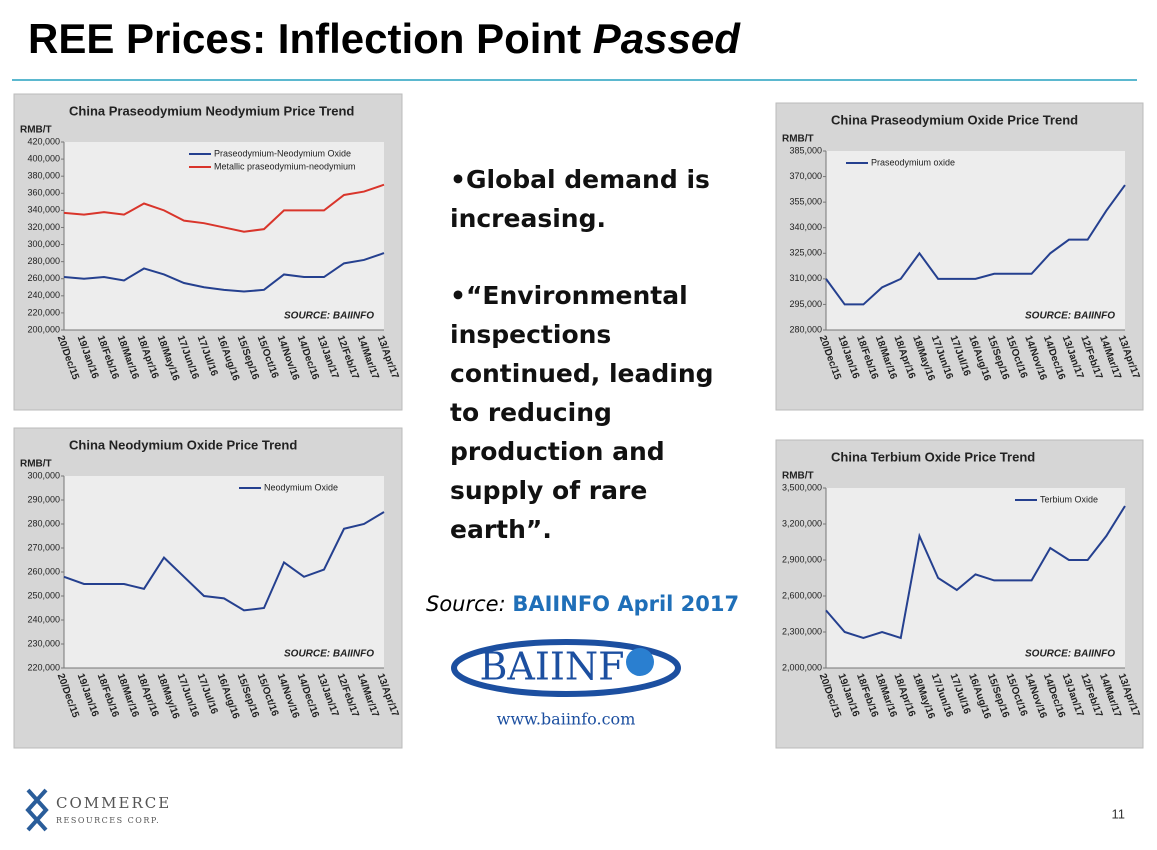 The height and width of the screenshot is (850, 1157). What do you see at coordinates (805, 253) in the screenshot?
I see `y-tick-label: 325,000` at bounding box center [805, 253].